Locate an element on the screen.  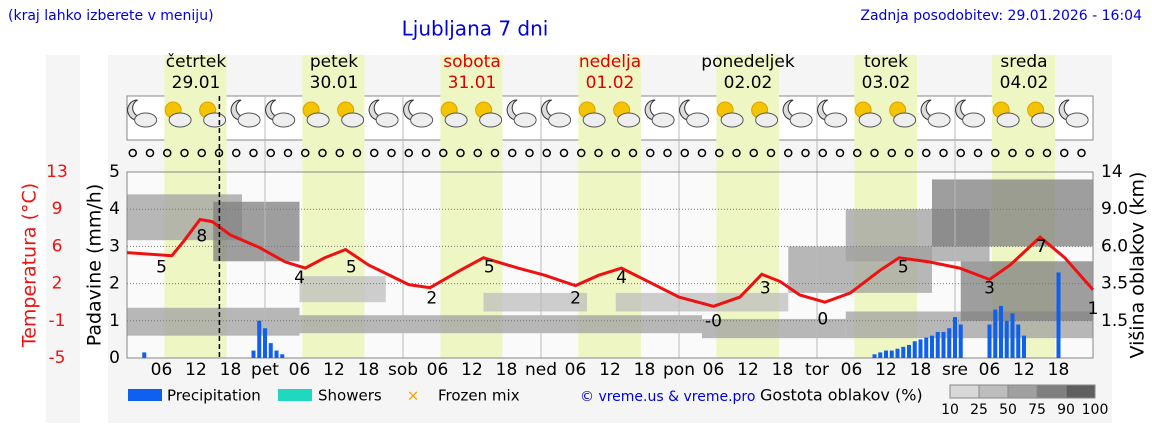
day-date: 31.01 is located at coordinates (472, 83).